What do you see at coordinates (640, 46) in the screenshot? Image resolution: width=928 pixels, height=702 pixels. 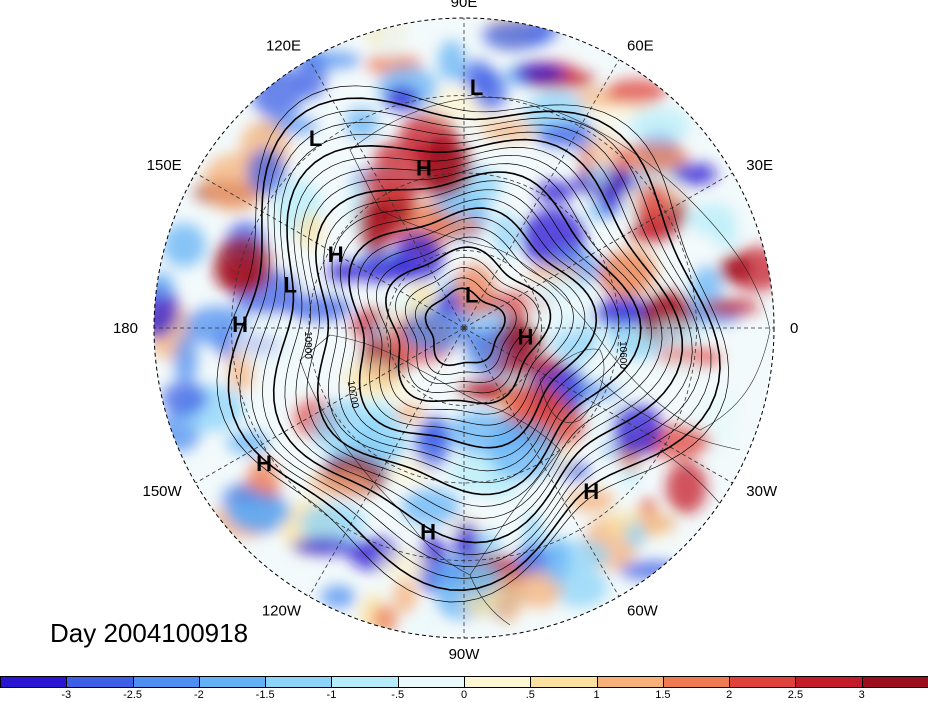 I see `longitude-label: 60E` at bounding box center [640, 46].